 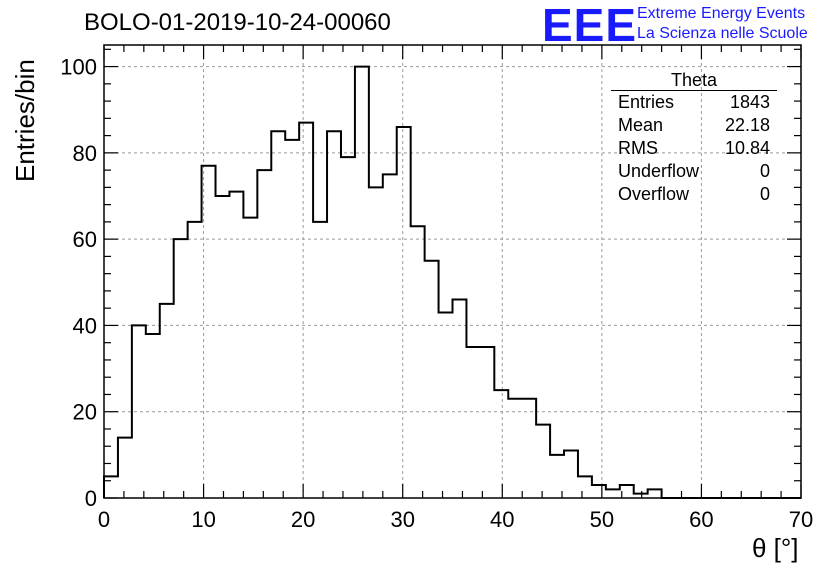 I want to click on x-tick-label: 70, so click(x=801, y=519).